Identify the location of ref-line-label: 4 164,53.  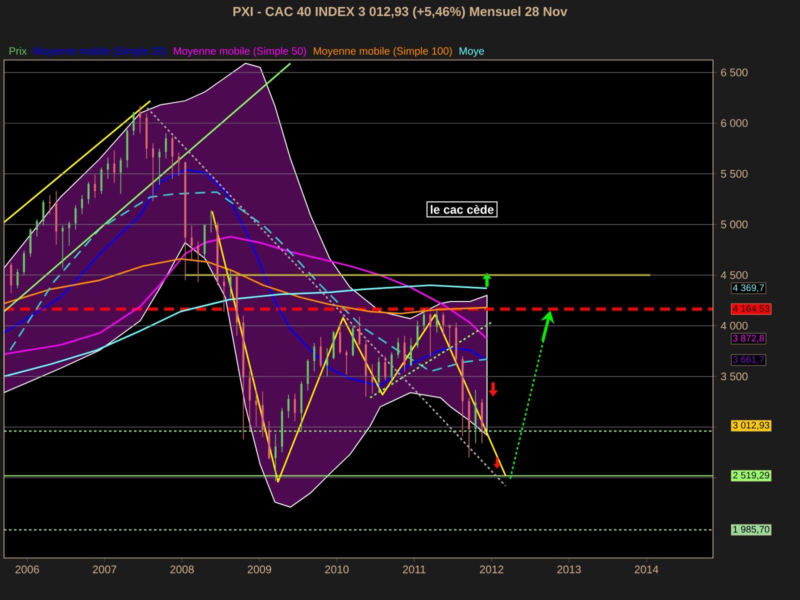
(751, 309).